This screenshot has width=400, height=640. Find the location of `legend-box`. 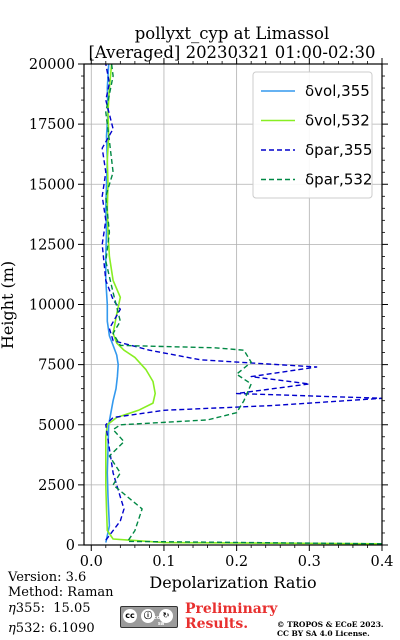

legend-box is located at coordinates (312, 135).